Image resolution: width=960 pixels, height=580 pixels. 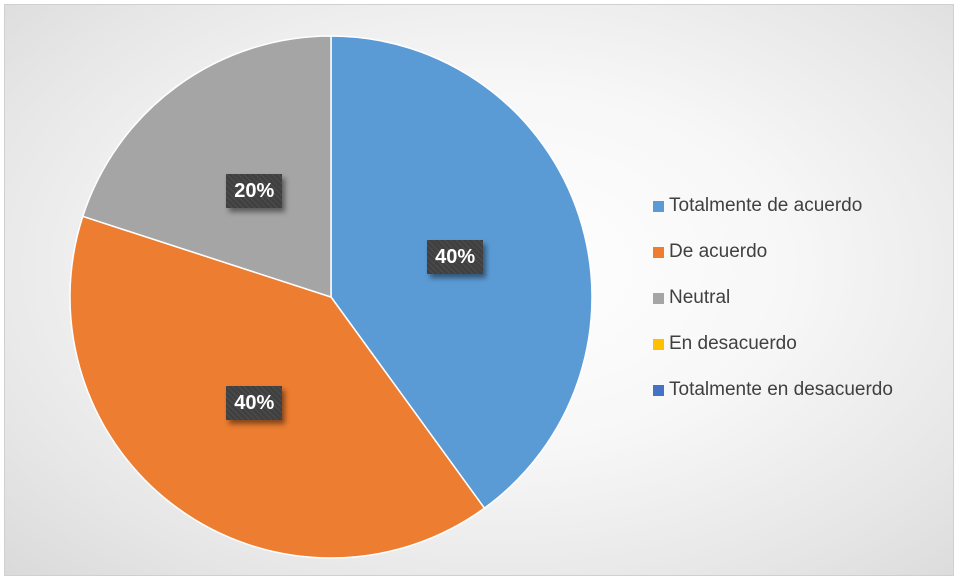 I want to click on data-label-totalmente-de-acuerdo: 40%, so click(x=455, y=256).